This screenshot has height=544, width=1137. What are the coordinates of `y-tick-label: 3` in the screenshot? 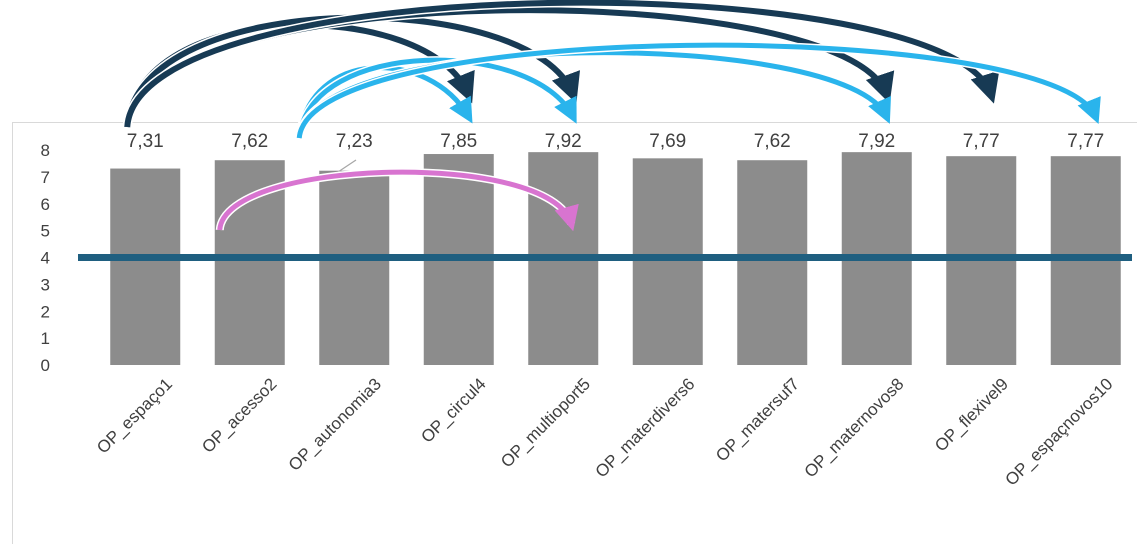 It's located at (45, 284).